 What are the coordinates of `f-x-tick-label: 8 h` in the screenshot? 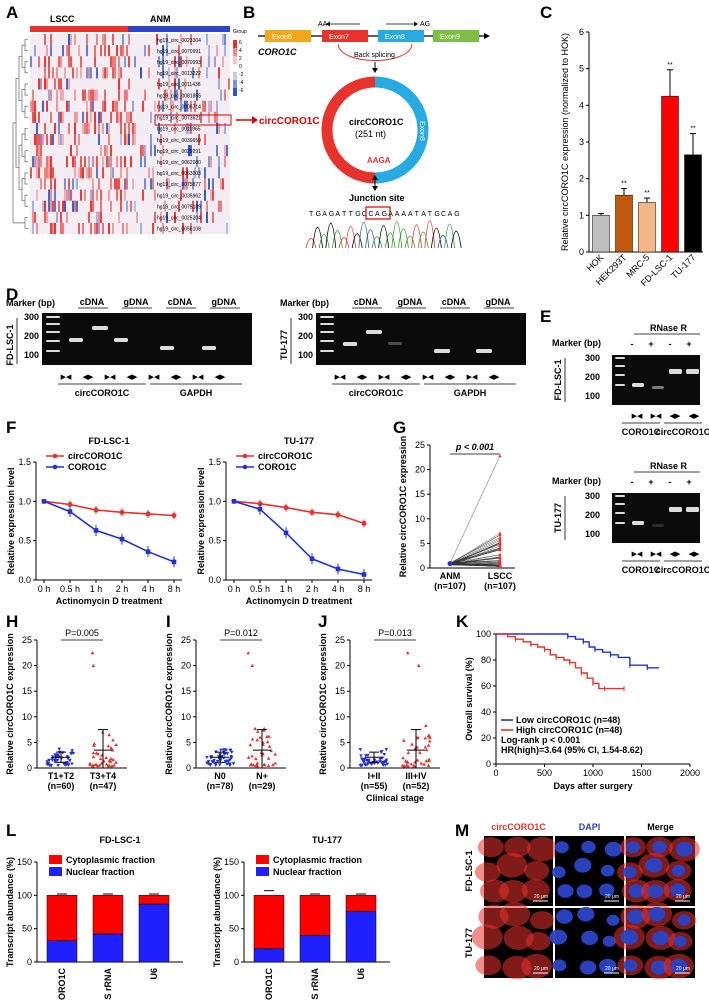 It's located at (364, 589).